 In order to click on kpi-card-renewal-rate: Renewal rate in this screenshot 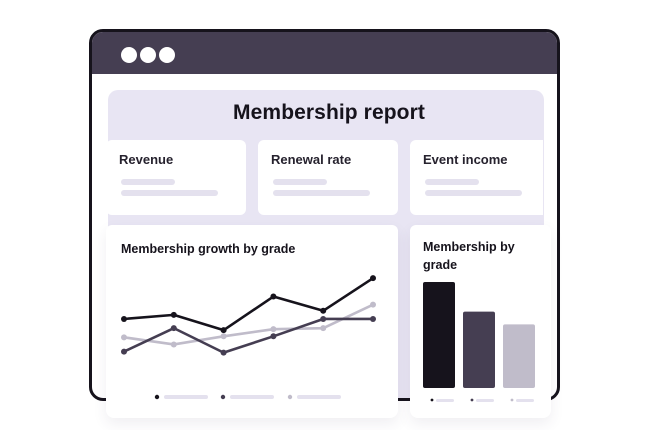, I will do `click(328, 177)`.